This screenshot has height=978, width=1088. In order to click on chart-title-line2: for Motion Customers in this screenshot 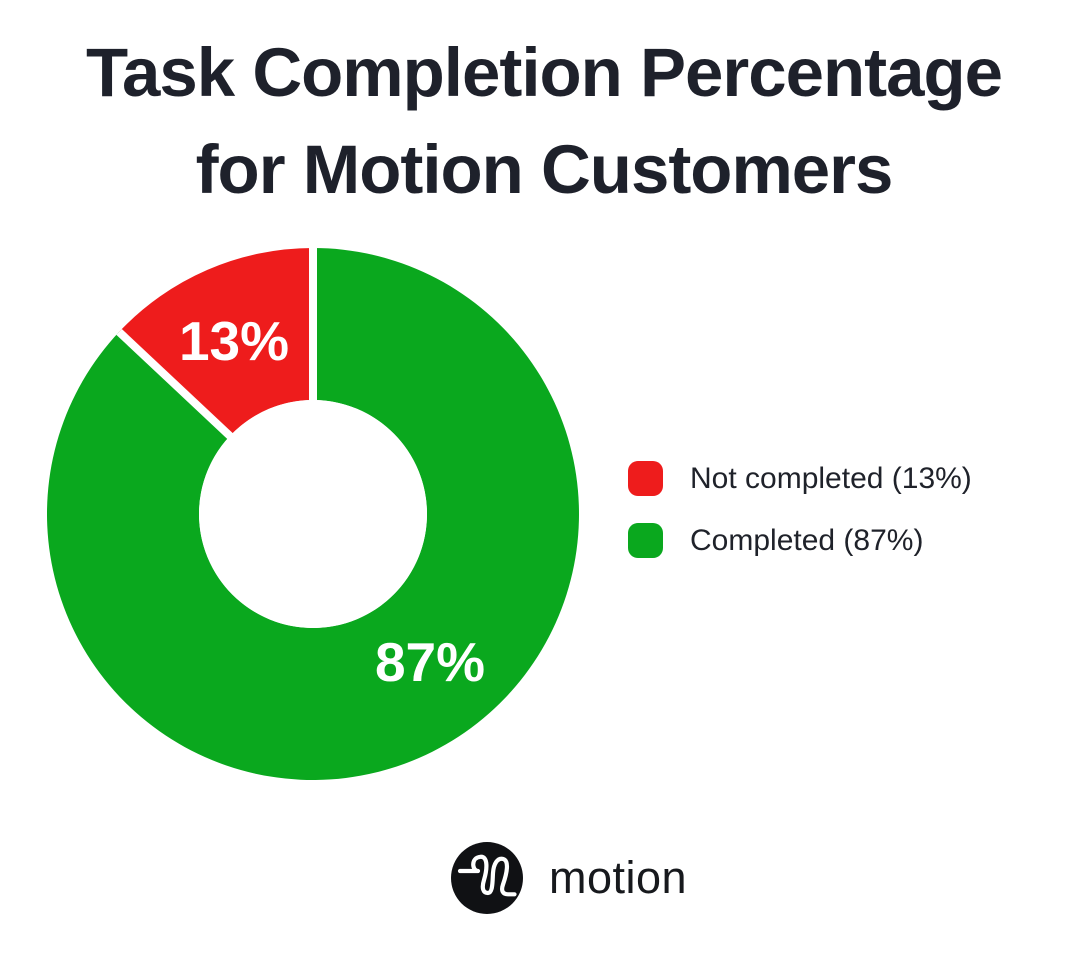, I will do `click(544, 169)`.